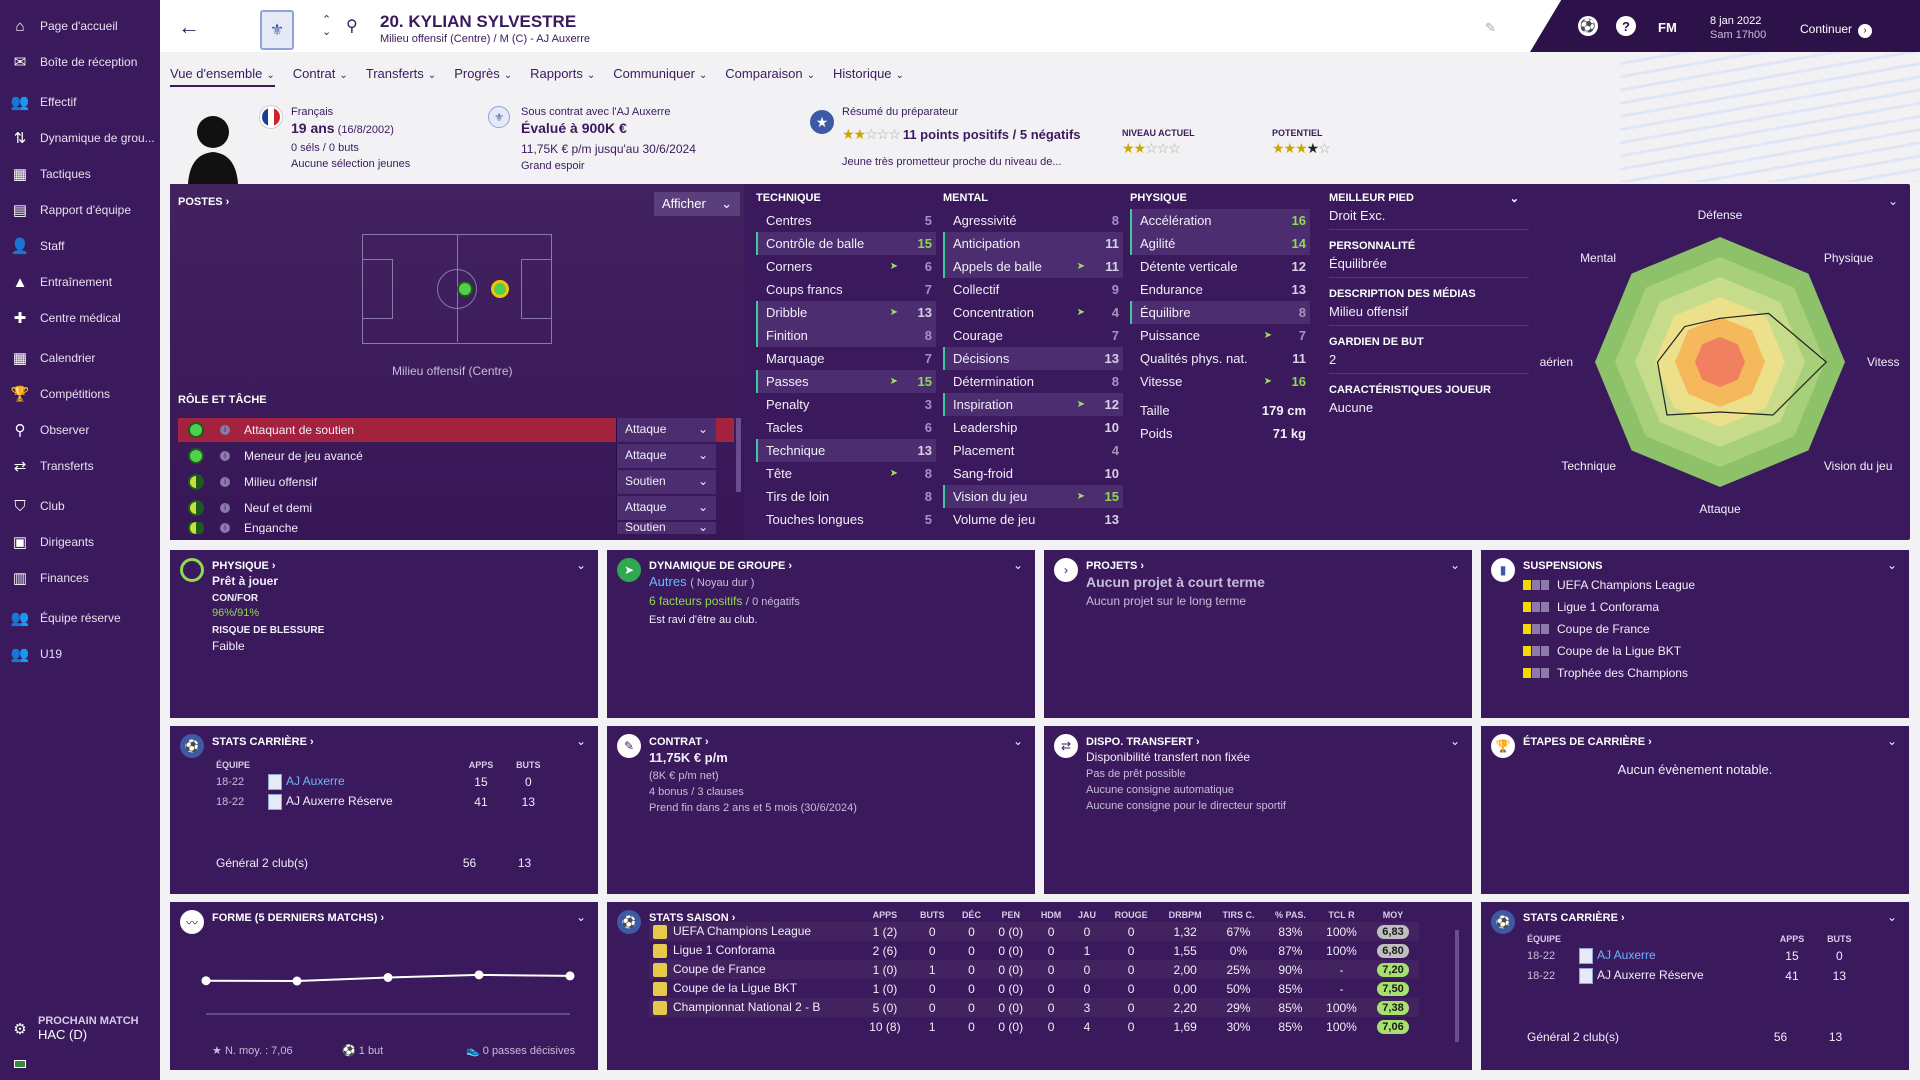 The image size is (1920, 1080). What do you see at coordinates (263, 742) in the screenshot?
I see `career-card-title: STATS CARRIÈRE ›` at bounding box center [263, 742].